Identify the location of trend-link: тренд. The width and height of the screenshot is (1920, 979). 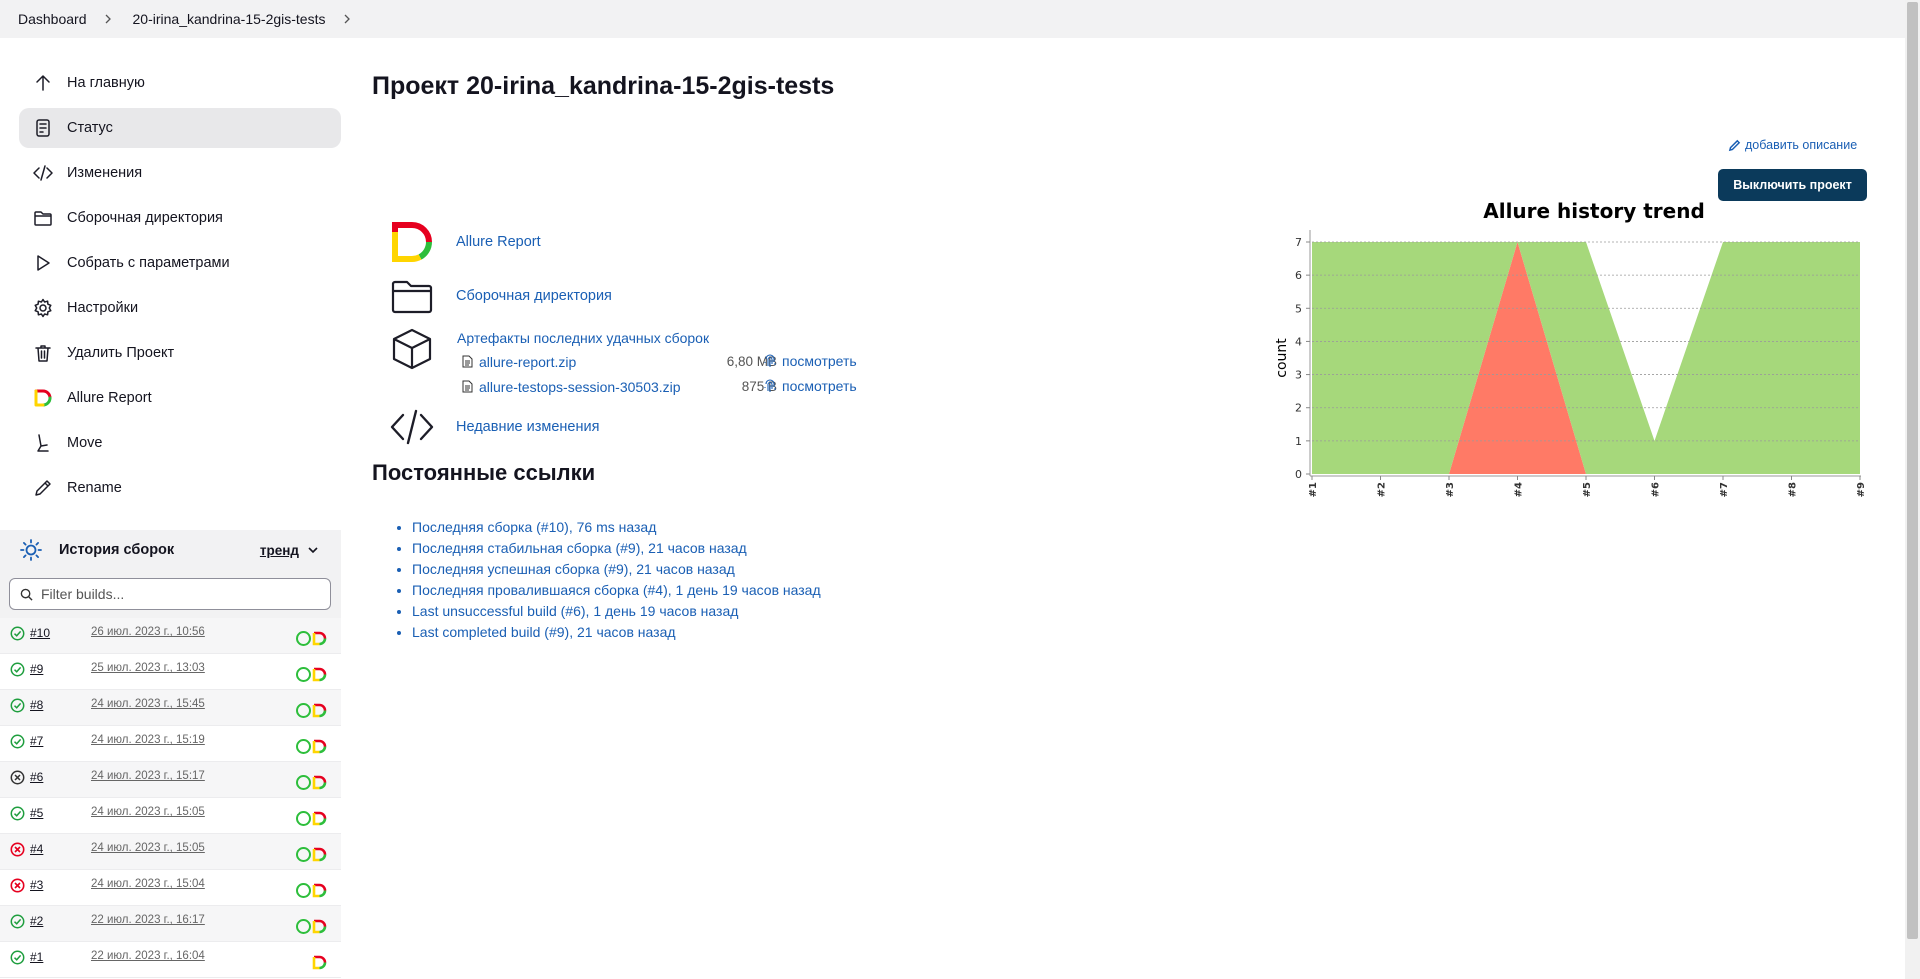
(279, 550).